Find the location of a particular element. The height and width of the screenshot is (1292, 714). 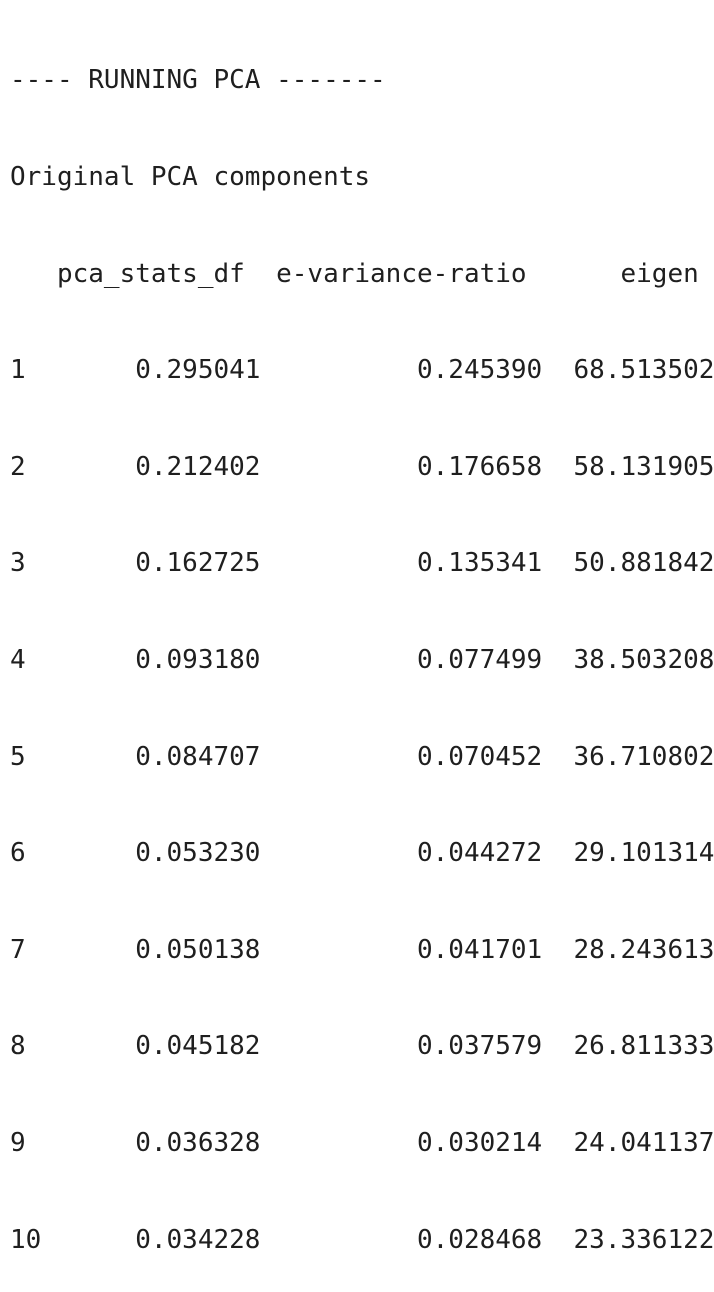

original-section-title: Original PCA components is located at coordinates (190, 177).